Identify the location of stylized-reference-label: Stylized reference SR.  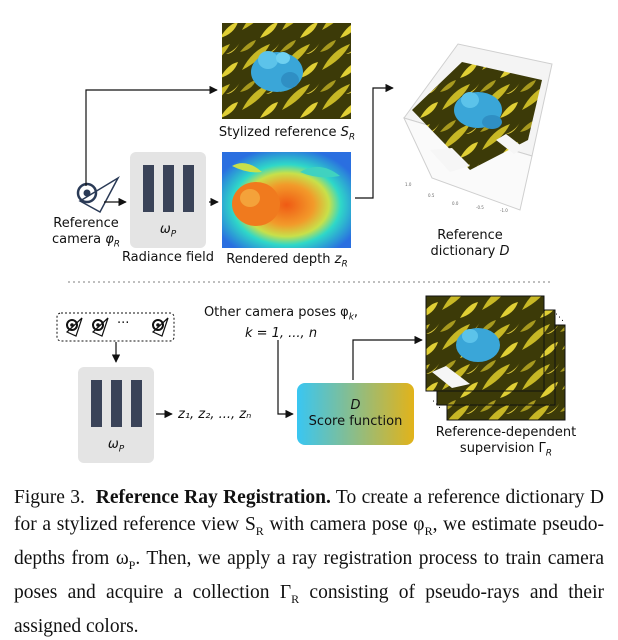
(287, 134).